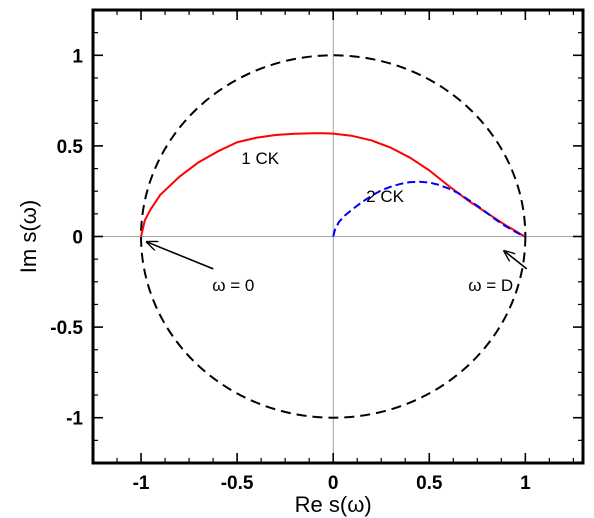 This screenshot has height=518, width=594. Describe the element at coordinates (429, 483) in the screenshot. I see `x-tick-label: 0.5` at that location.